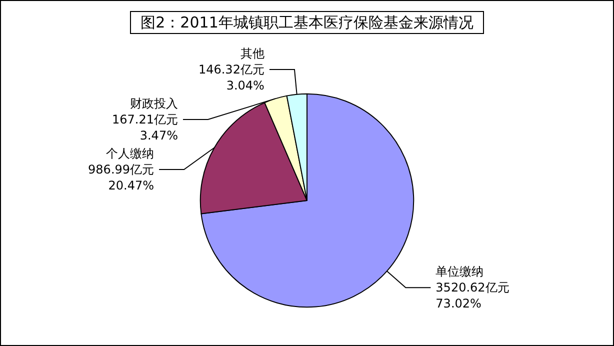 Image resolution: width=614 pixels, height=346 pixels. What do you see at coordinates (473, 295) in the screenshot?
I see `data-label: 3520.62亿元 73.02%` at bounding box center [473, 295].